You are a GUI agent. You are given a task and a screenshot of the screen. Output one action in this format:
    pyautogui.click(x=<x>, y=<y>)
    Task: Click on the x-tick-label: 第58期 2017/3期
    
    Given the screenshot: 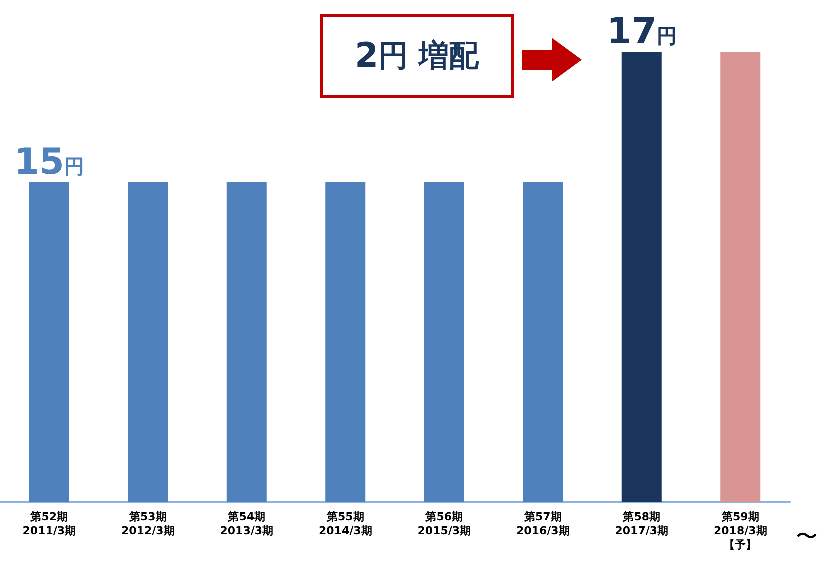 What is the action you would take?
    pyautogui.click(x=642, y=524)
    